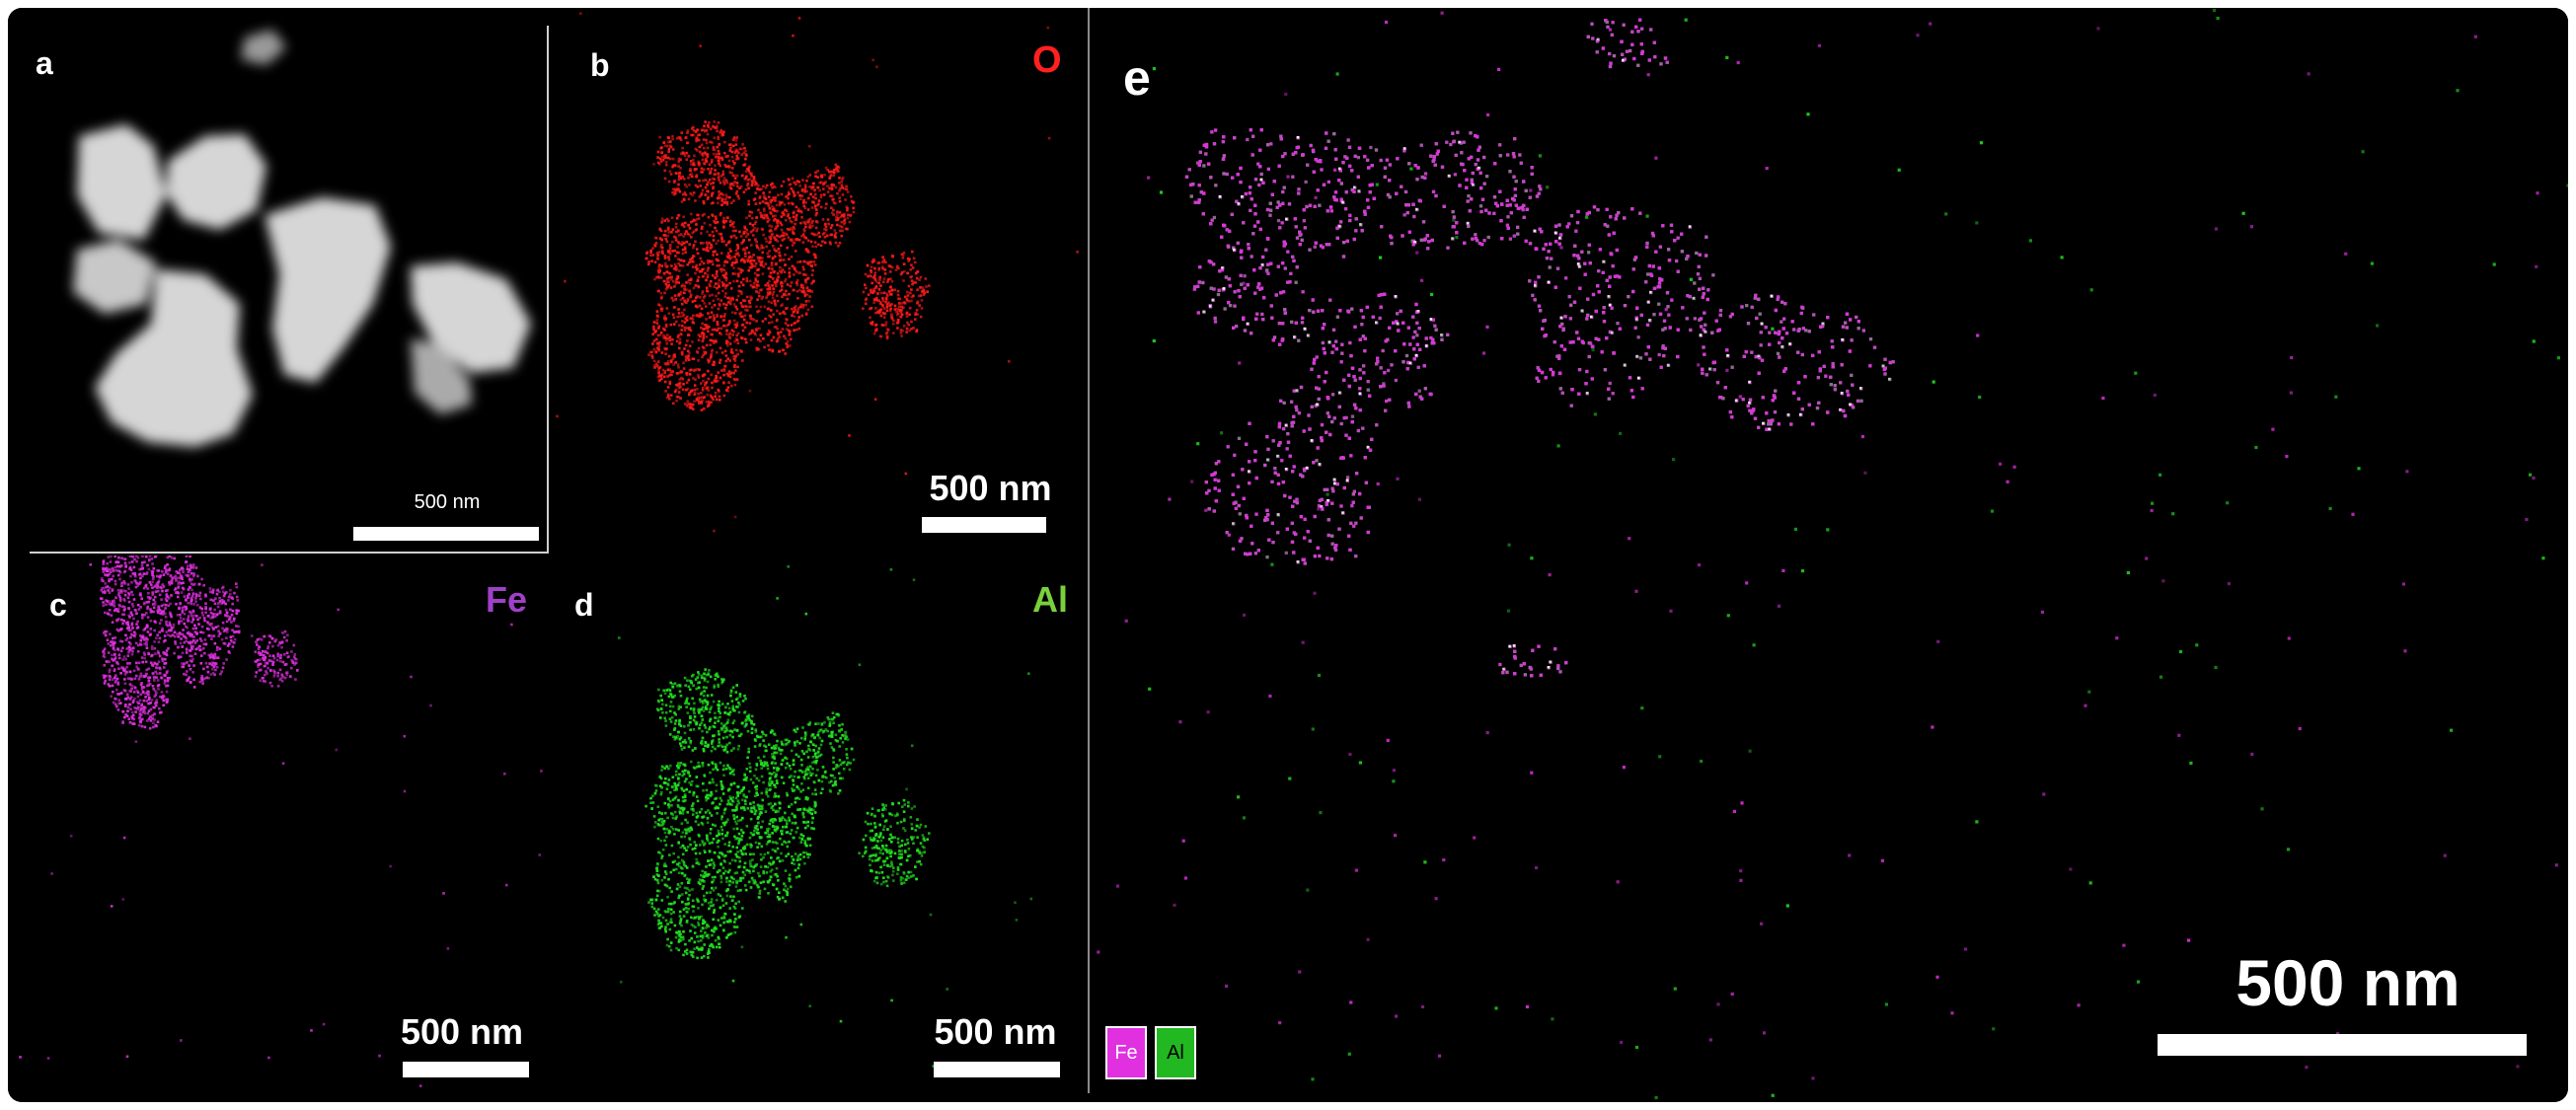 Image resolution: width=2576 pixels, height=1110 pixels. Describe the element at coordinates (997, 1069) in the screenshot. I see `panel-d-scale-bar` at that location.